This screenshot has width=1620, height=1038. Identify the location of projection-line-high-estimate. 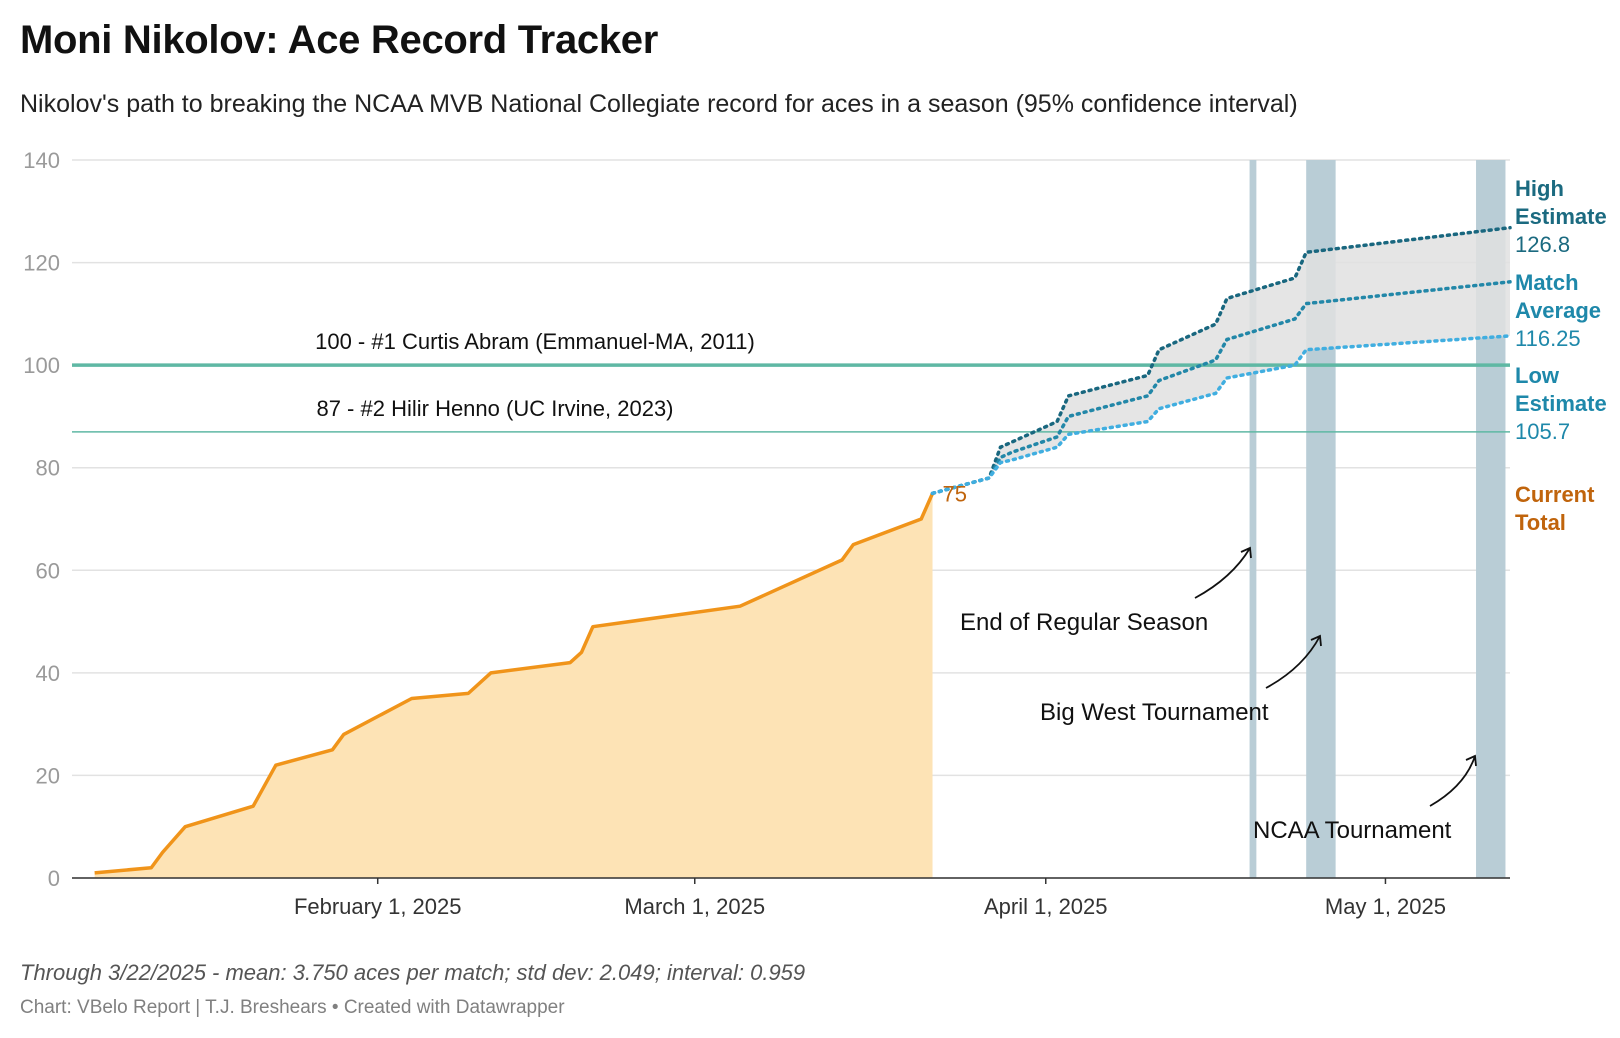
(1221, 360).